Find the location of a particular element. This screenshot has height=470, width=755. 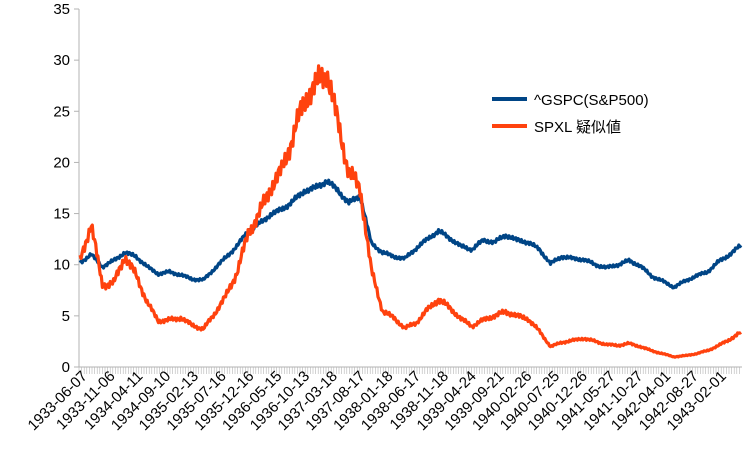

y-tick-label: 35 is located at coordinates (61, 9).